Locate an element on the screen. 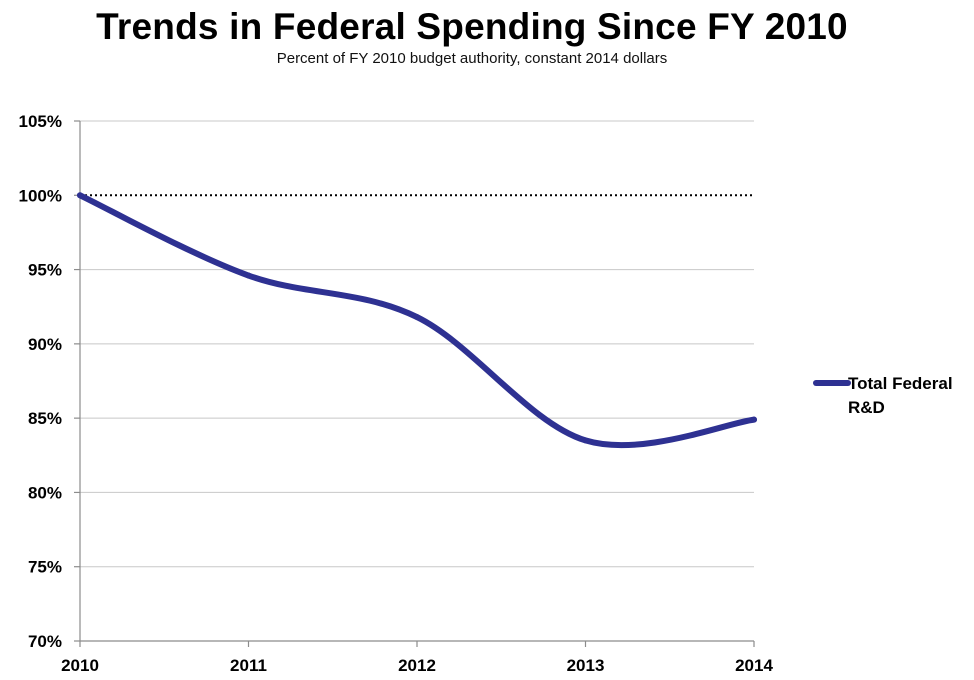  x-tick-label-2010: 2010 is located at coordinates (80, 665).